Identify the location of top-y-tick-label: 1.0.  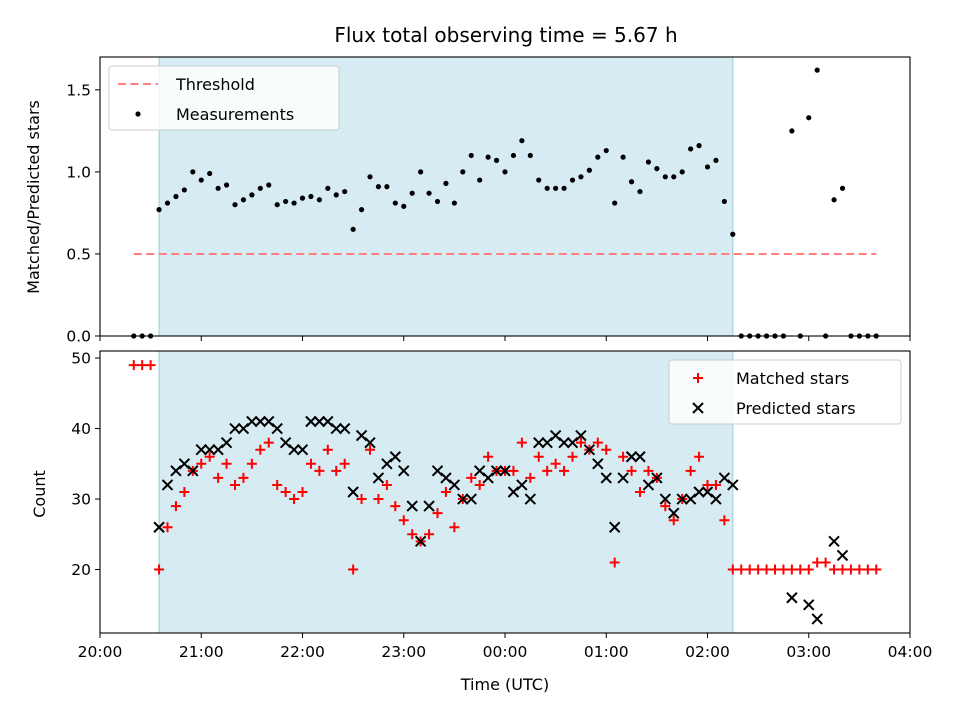
(78, 172).